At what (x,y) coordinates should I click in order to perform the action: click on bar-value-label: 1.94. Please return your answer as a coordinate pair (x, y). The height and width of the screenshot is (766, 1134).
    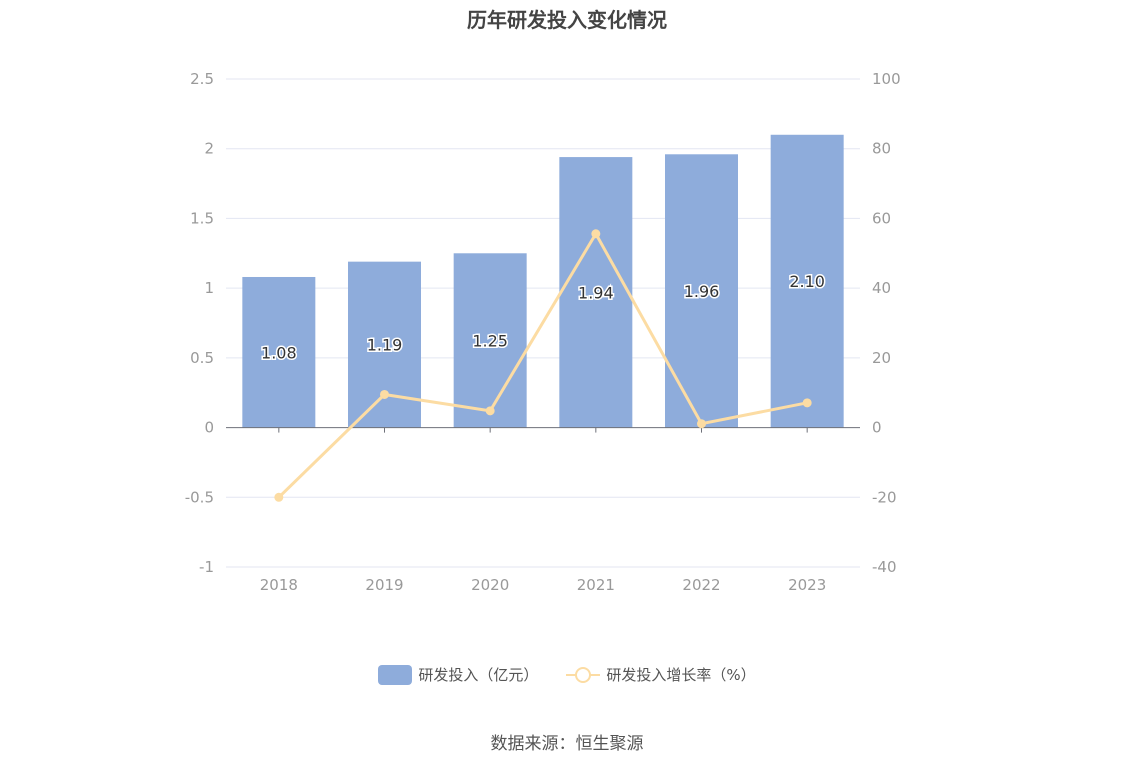
    Looking at the image, I should click on (596, 292).